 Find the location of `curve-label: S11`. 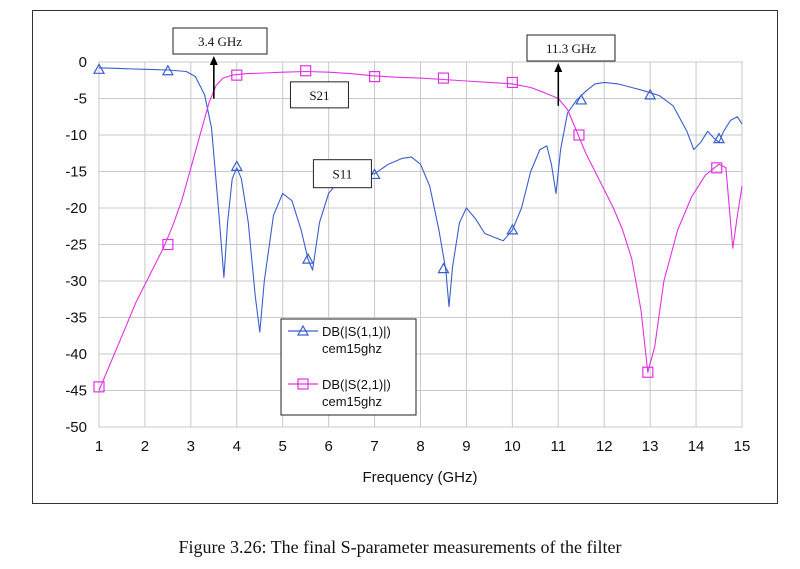

curve-label: S11 is located at coordinates (343, 174).